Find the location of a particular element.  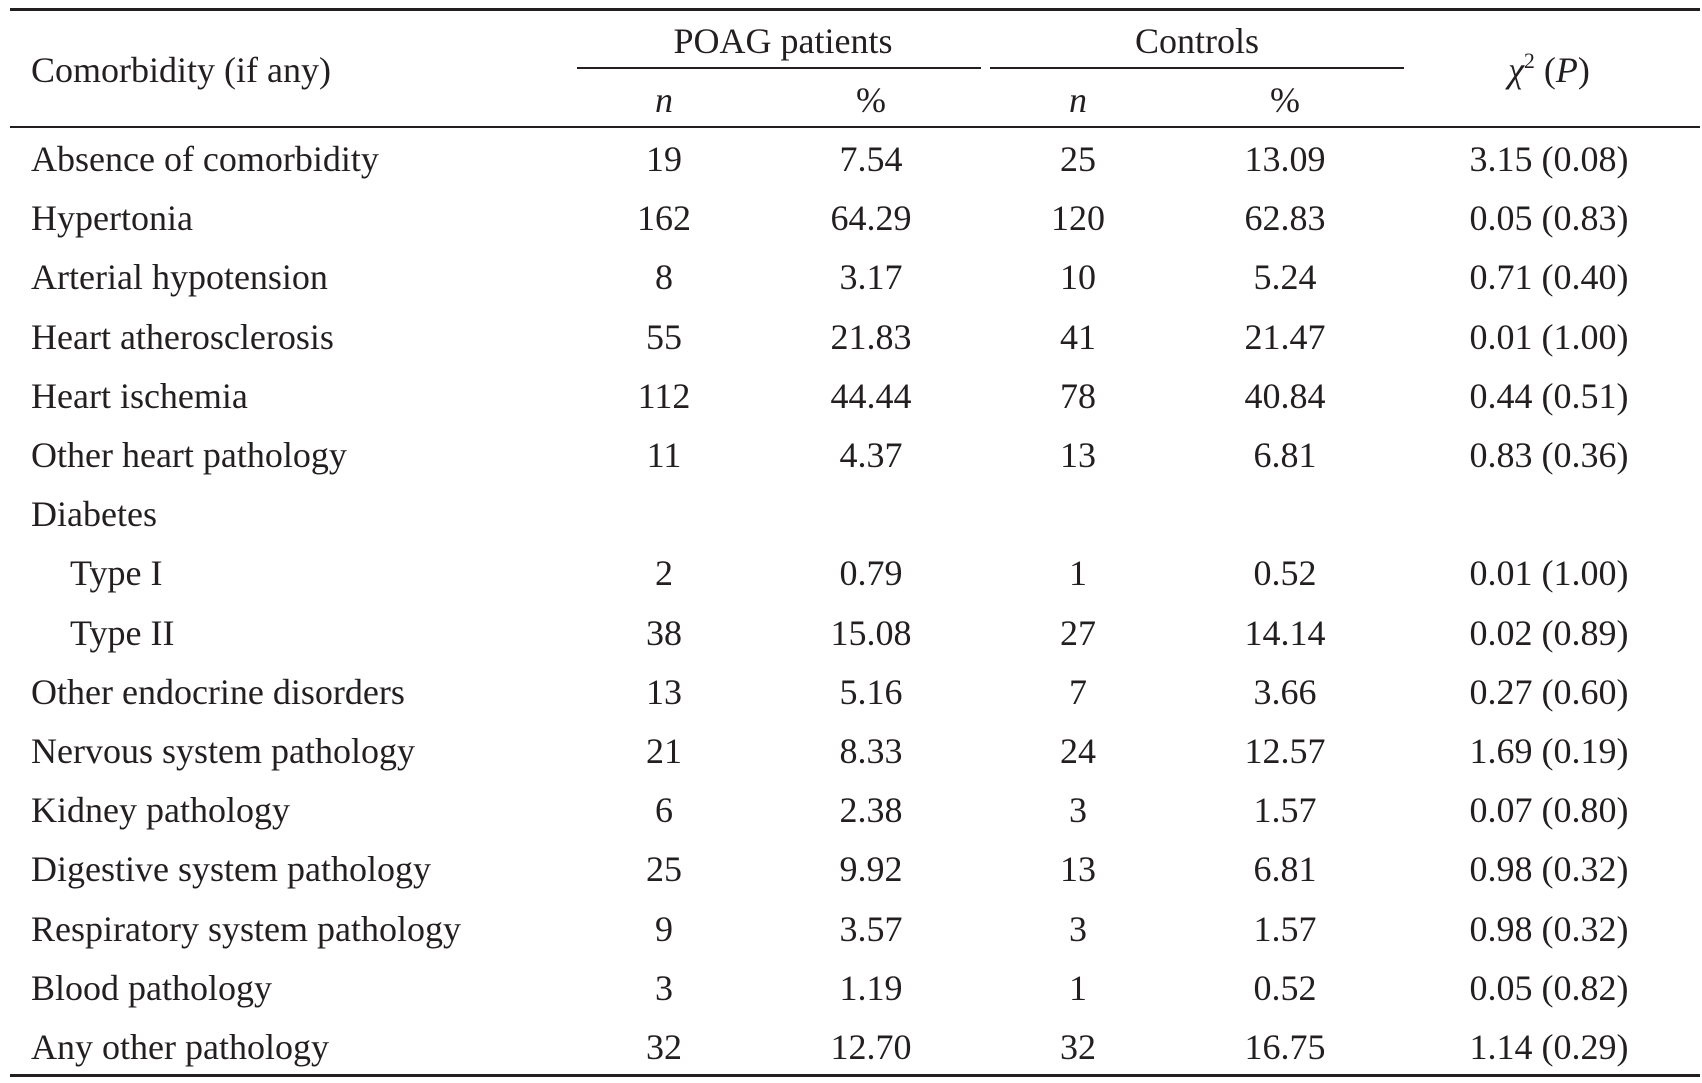

header-bottom-rule is located at coordinates (855, 127).